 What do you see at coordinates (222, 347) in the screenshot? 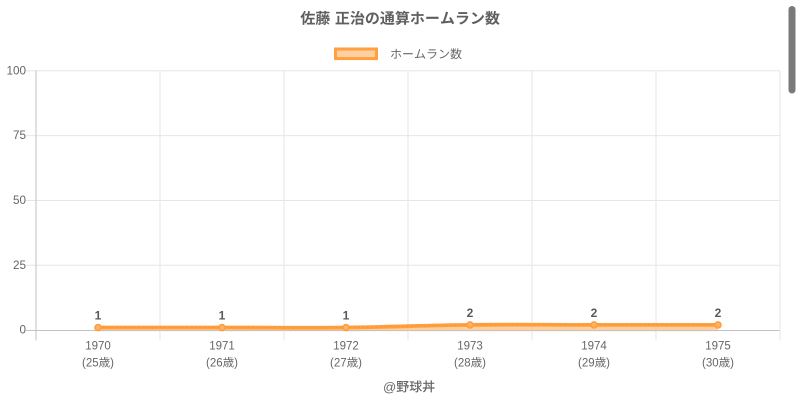
I see `svg-text: 1971` at bounding box center [222, 347].